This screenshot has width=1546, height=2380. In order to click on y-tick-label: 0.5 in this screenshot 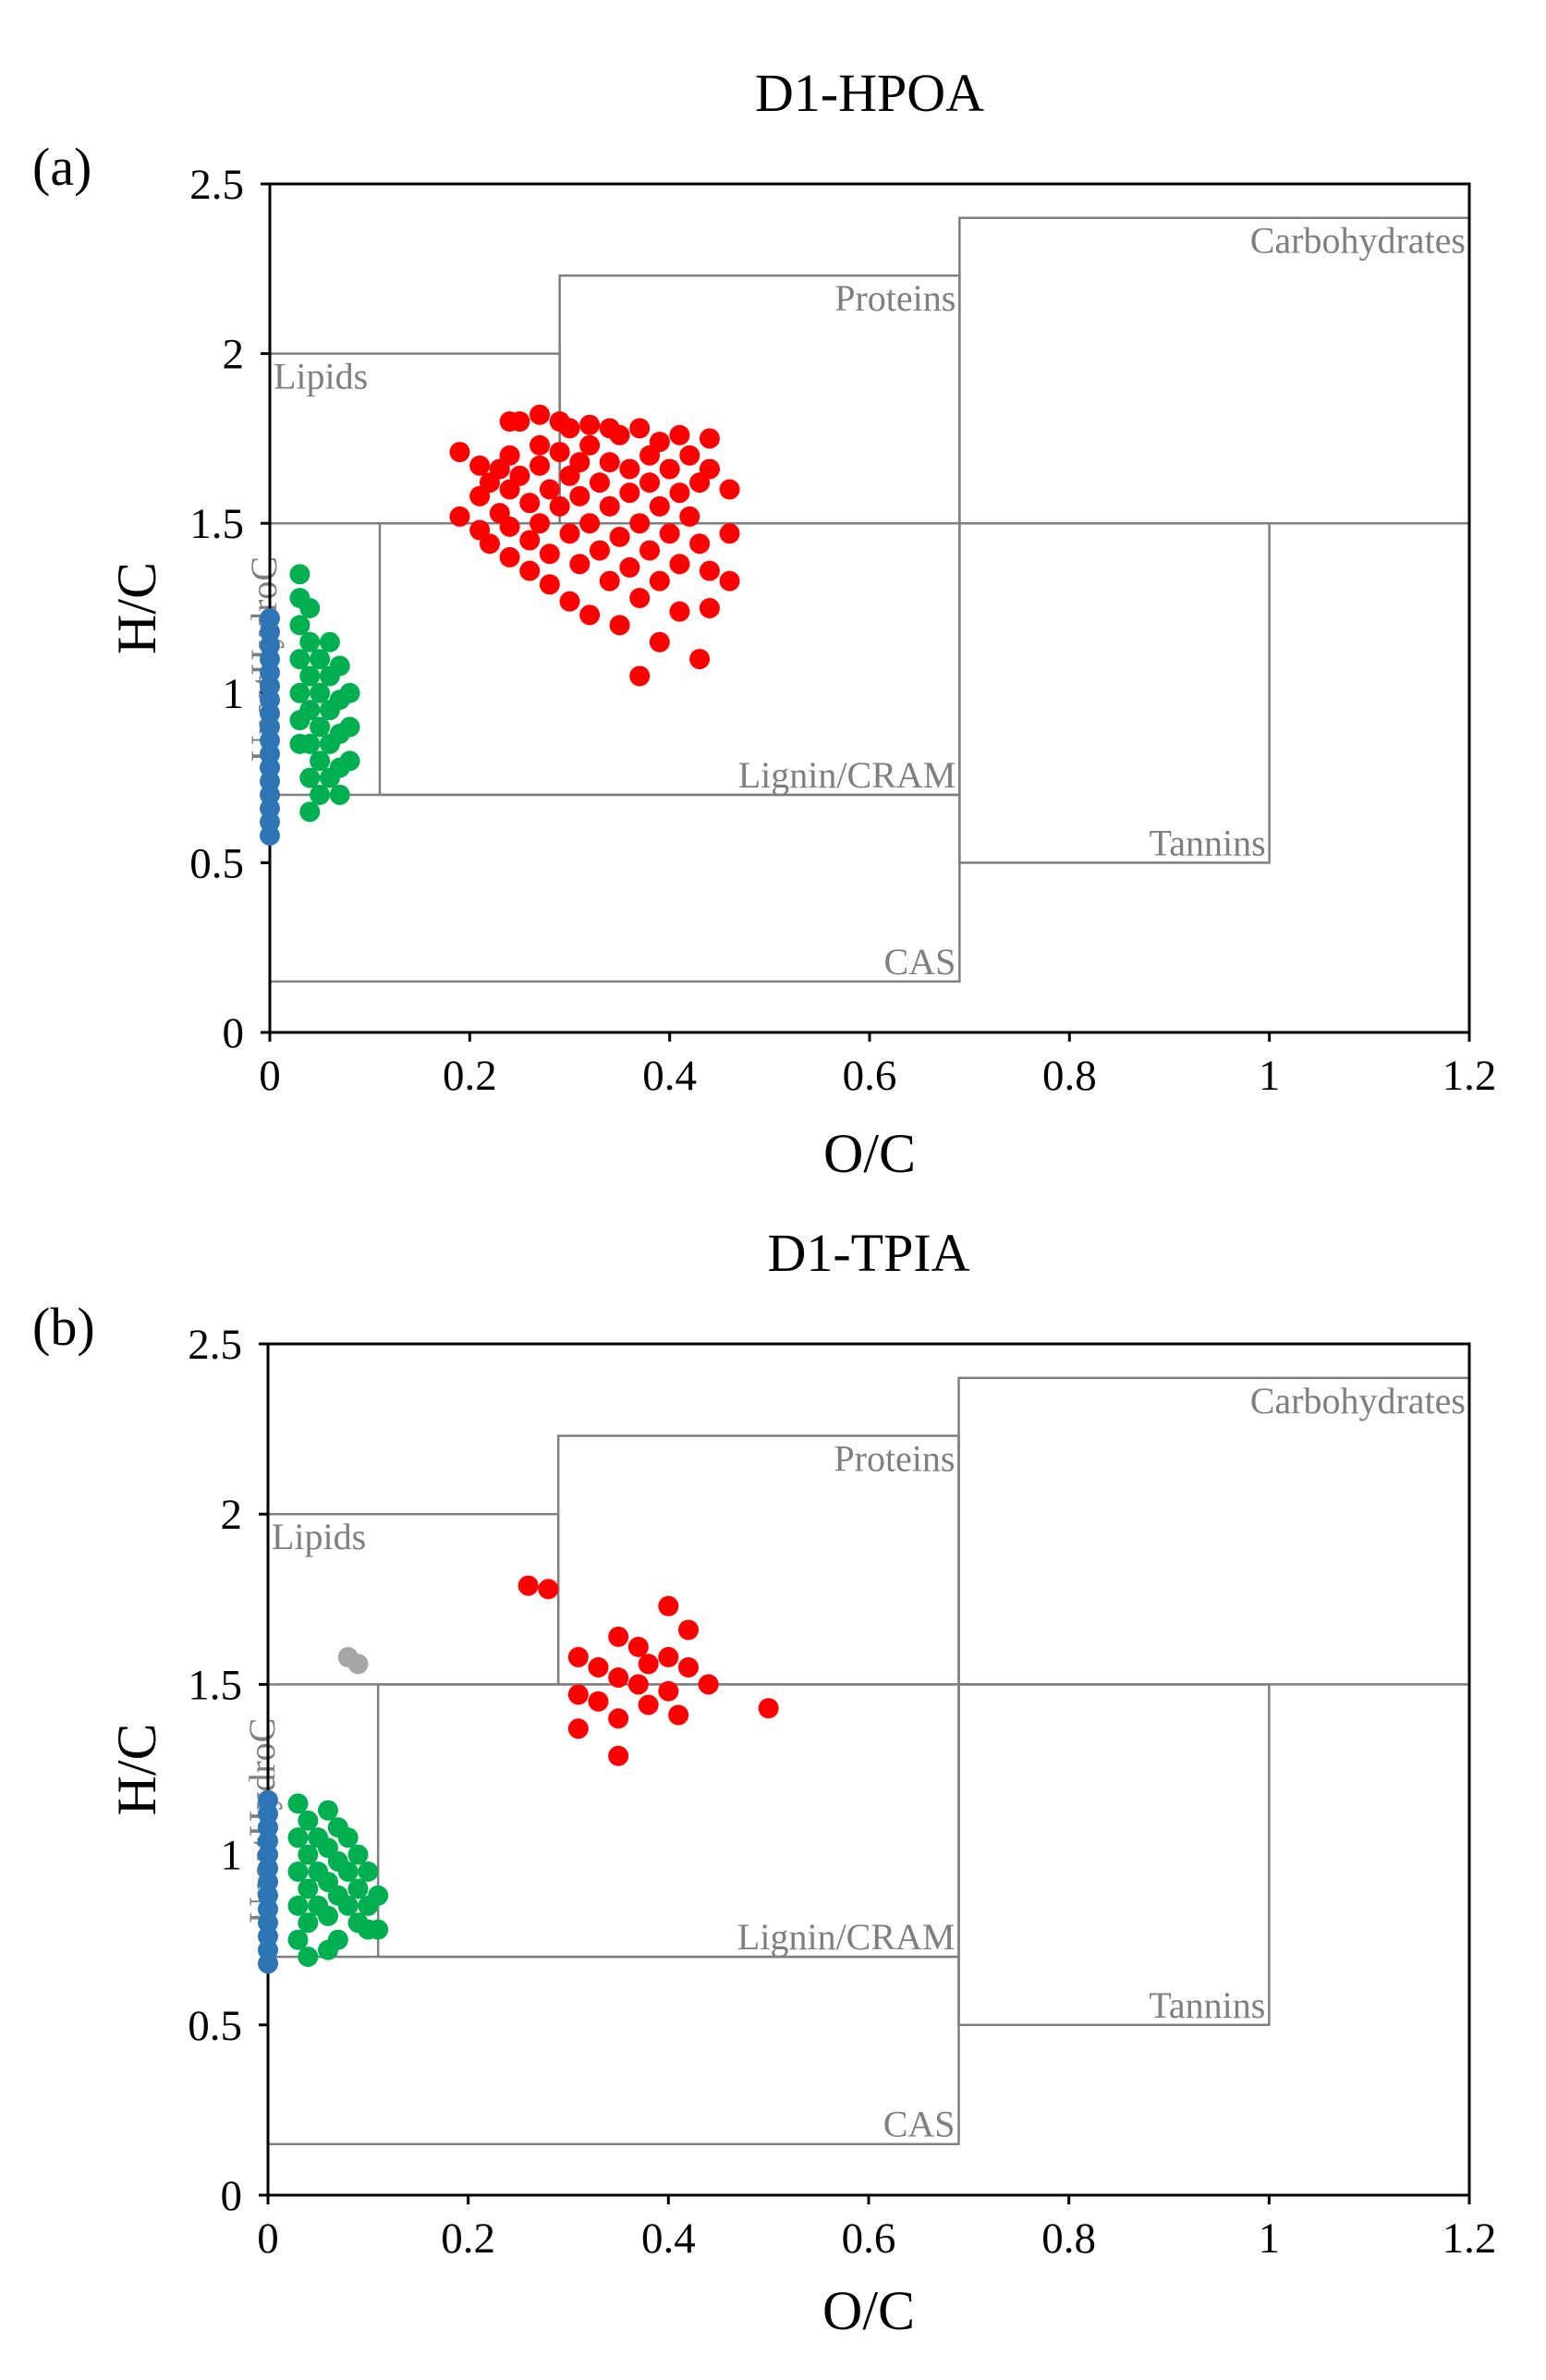, I will do `click(216, 863)`.